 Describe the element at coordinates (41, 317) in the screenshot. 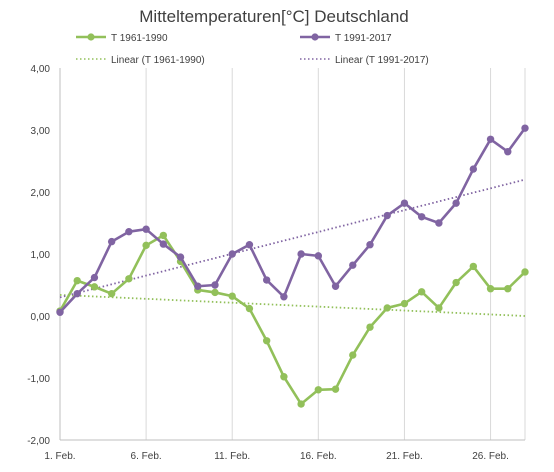

I see `y-tick-label: 0,00` at that location.